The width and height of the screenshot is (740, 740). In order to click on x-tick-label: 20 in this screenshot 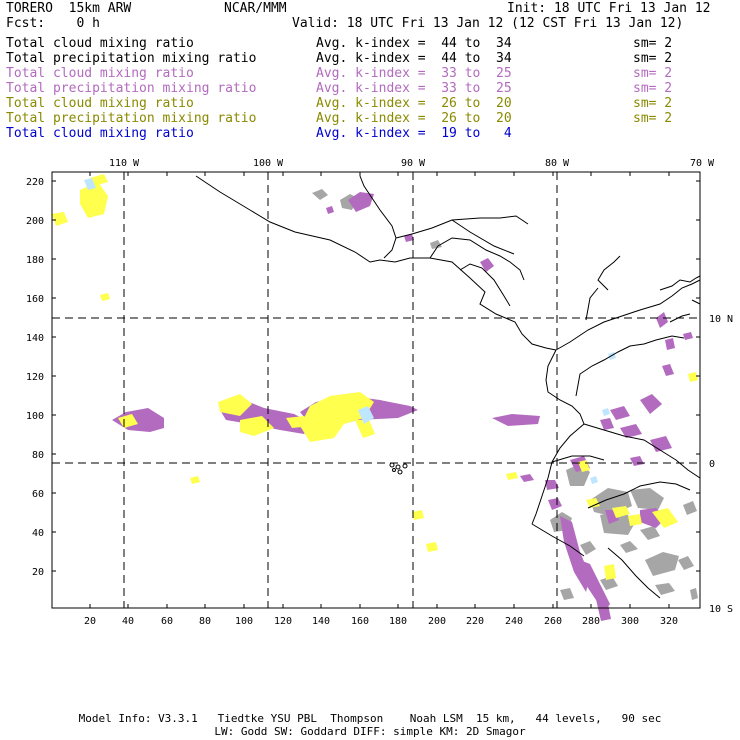, I will do `click(90, 621)`.